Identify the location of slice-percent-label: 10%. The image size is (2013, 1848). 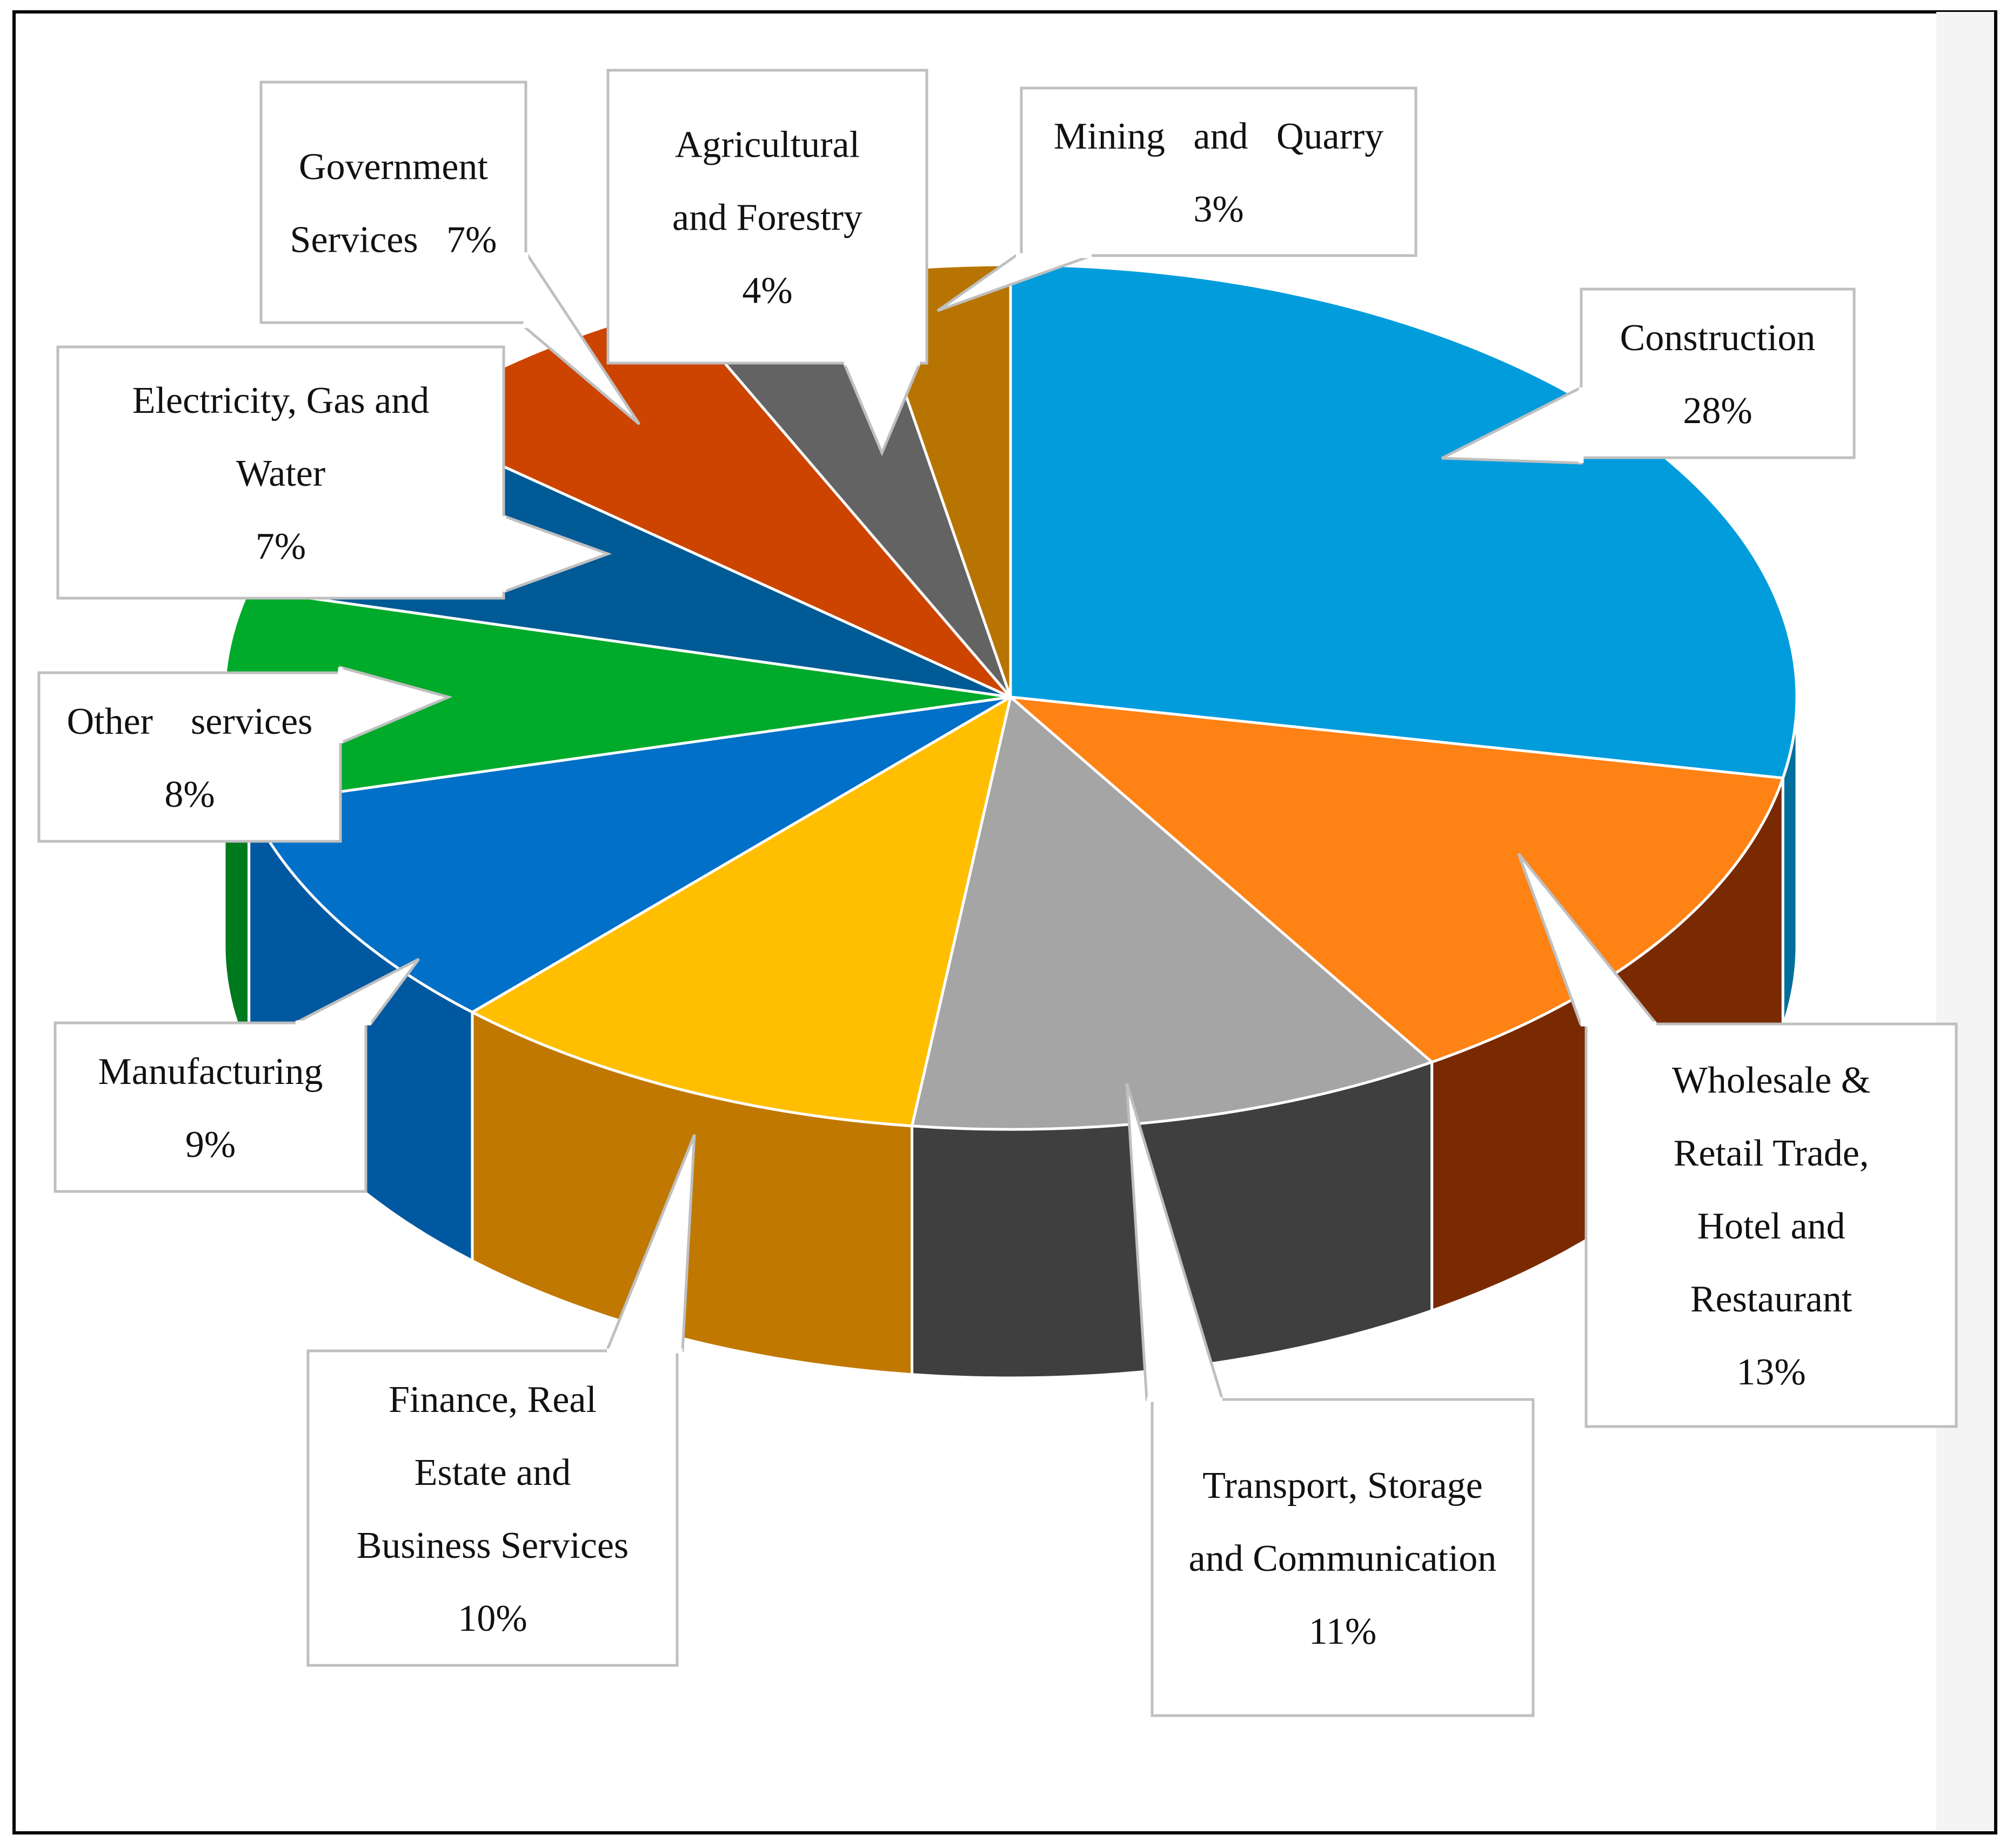
(492, 1618).